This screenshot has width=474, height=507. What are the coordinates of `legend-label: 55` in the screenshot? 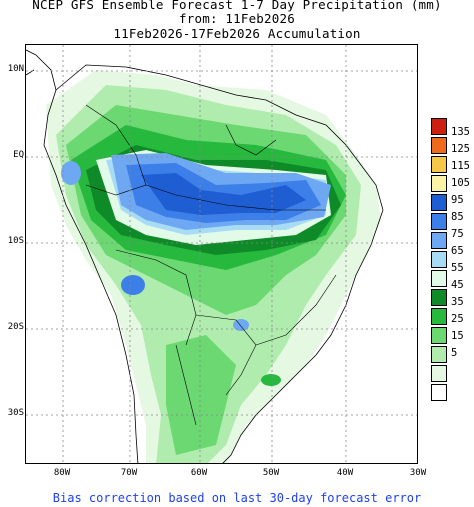 It's located at (457, 268).